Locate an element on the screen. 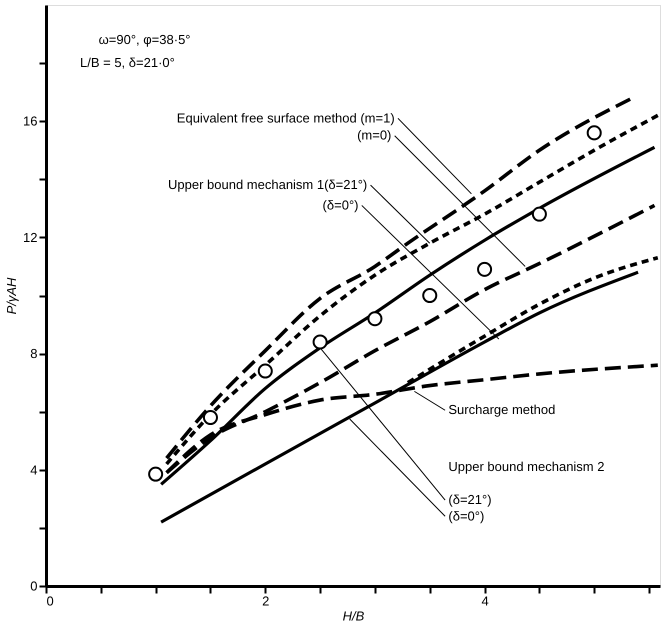  x-tick-label: 2 is located at coordinates (266, 601).